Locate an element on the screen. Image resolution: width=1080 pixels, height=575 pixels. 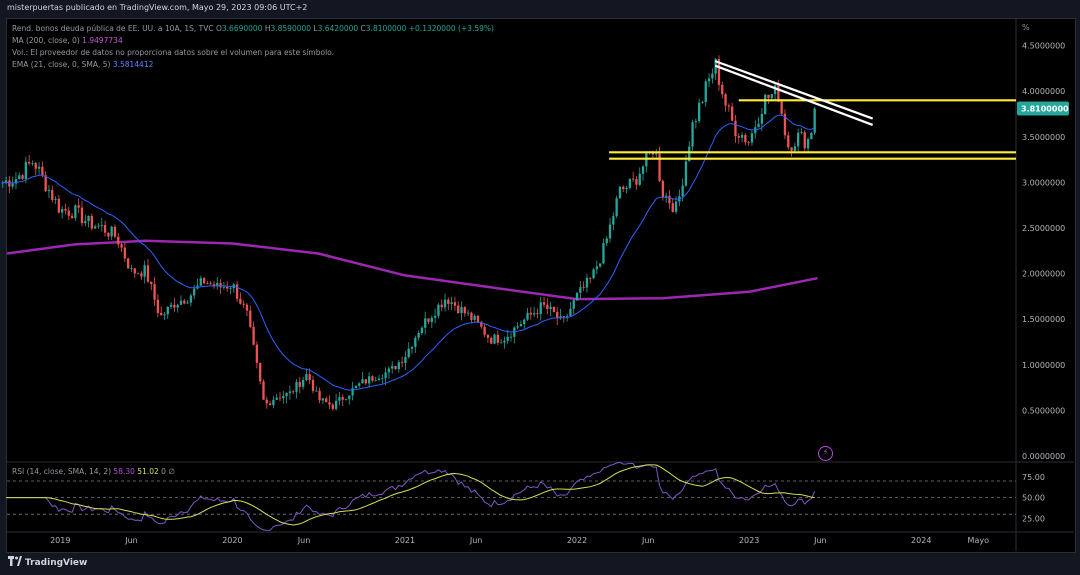
bolt-icon: ⚡ is located at coordinates (825, 453).